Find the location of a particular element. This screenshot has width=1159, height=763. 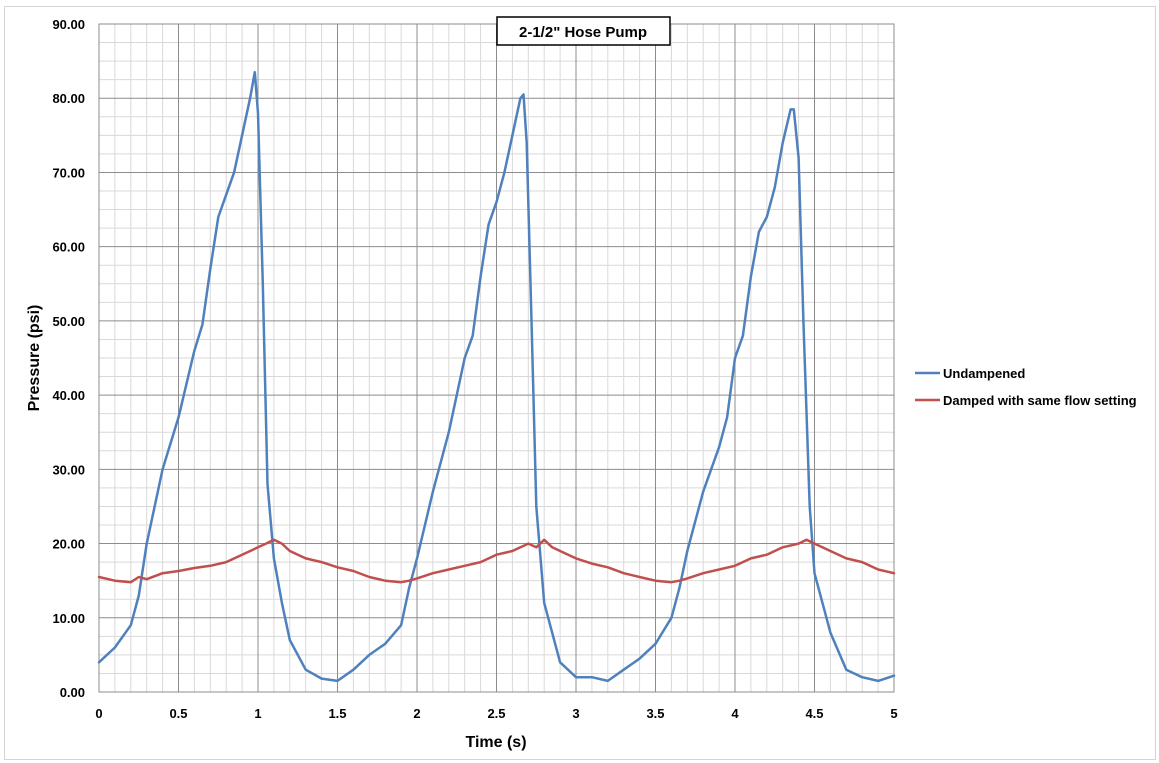

x-tick-label: 3 is located at coordinates (575, 713).